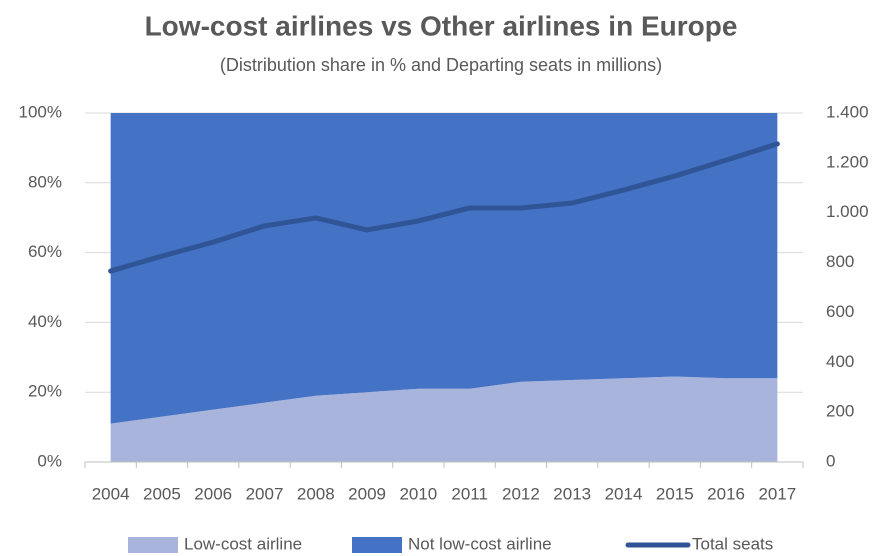 Image resolution: width=883 pixels, height=556 pixels. What do you see at coordinates (830, 460) in the screenshot?
I see `y2-tick-label: 0` at bounding box center [830, 460].